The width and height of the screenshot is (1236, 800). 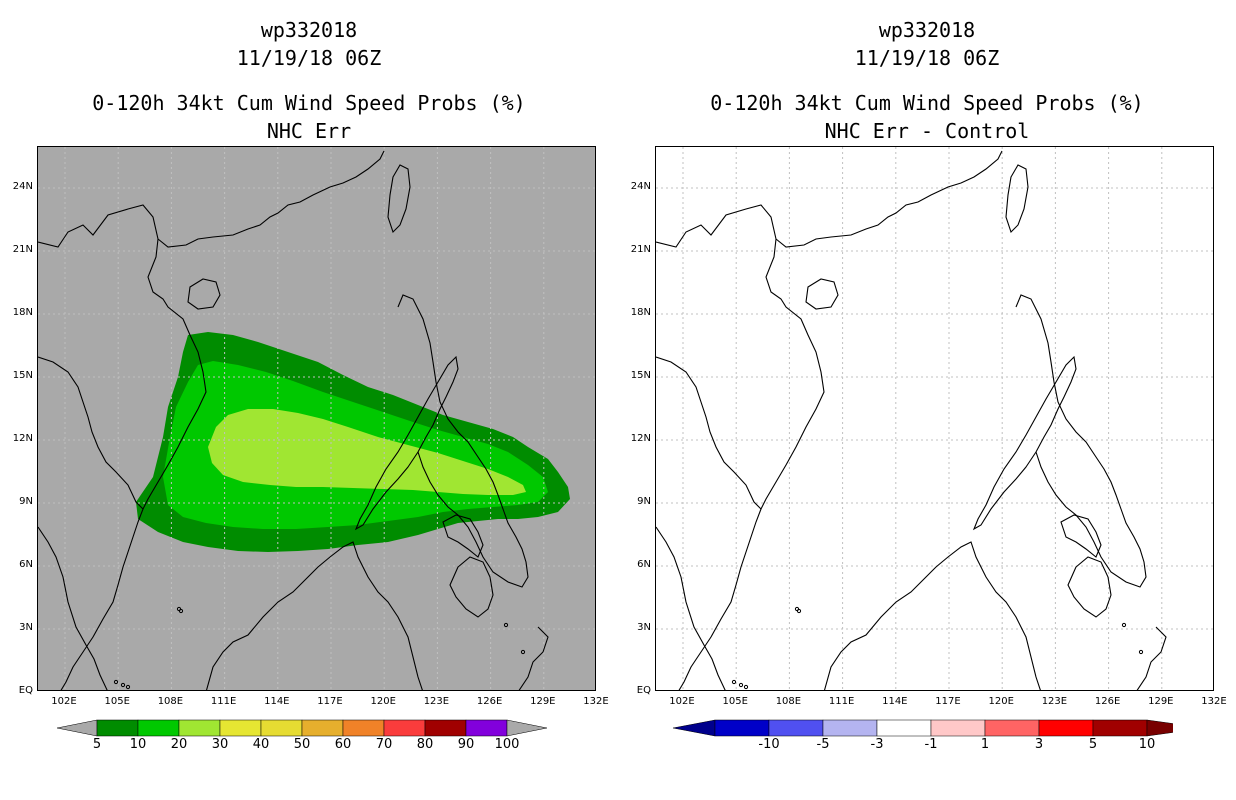 What do you see at coordinates (931, 744) in the screenshot?
I see `colorbar-label: -1` at bounding box center [931, 744].